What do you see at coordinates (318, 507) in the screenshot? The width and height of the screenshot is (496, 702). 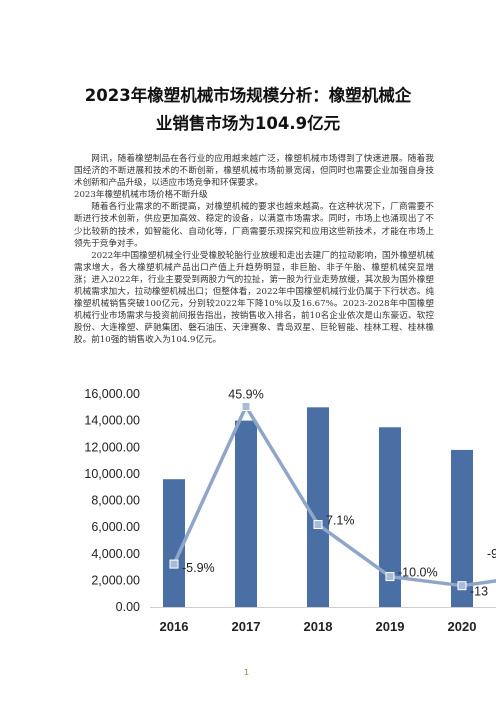 I see `bar-2018` at bounding box center [318, 507].